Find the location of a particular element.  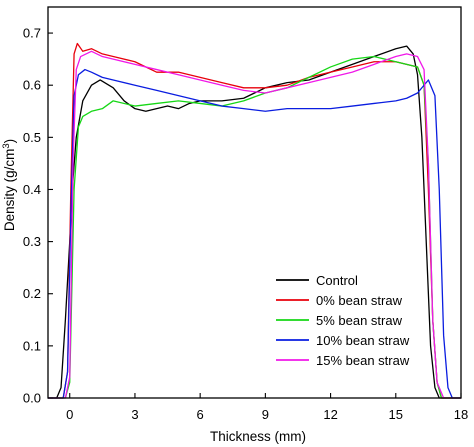

x-tick-label-4: 12 is located at coordinates (330, 414).